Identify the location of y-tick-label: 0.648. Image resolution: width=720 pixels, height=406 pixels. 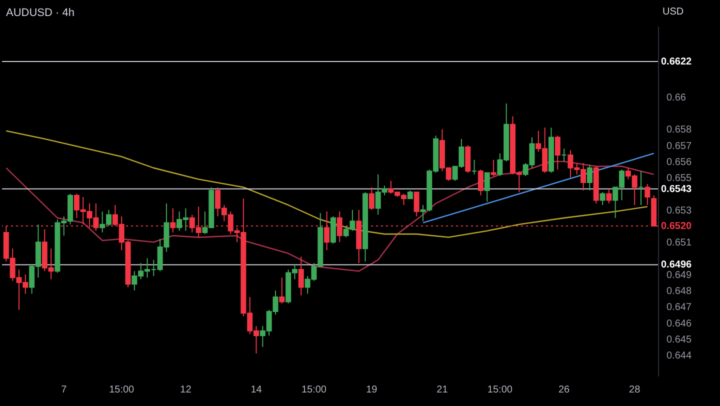
(679, 292).